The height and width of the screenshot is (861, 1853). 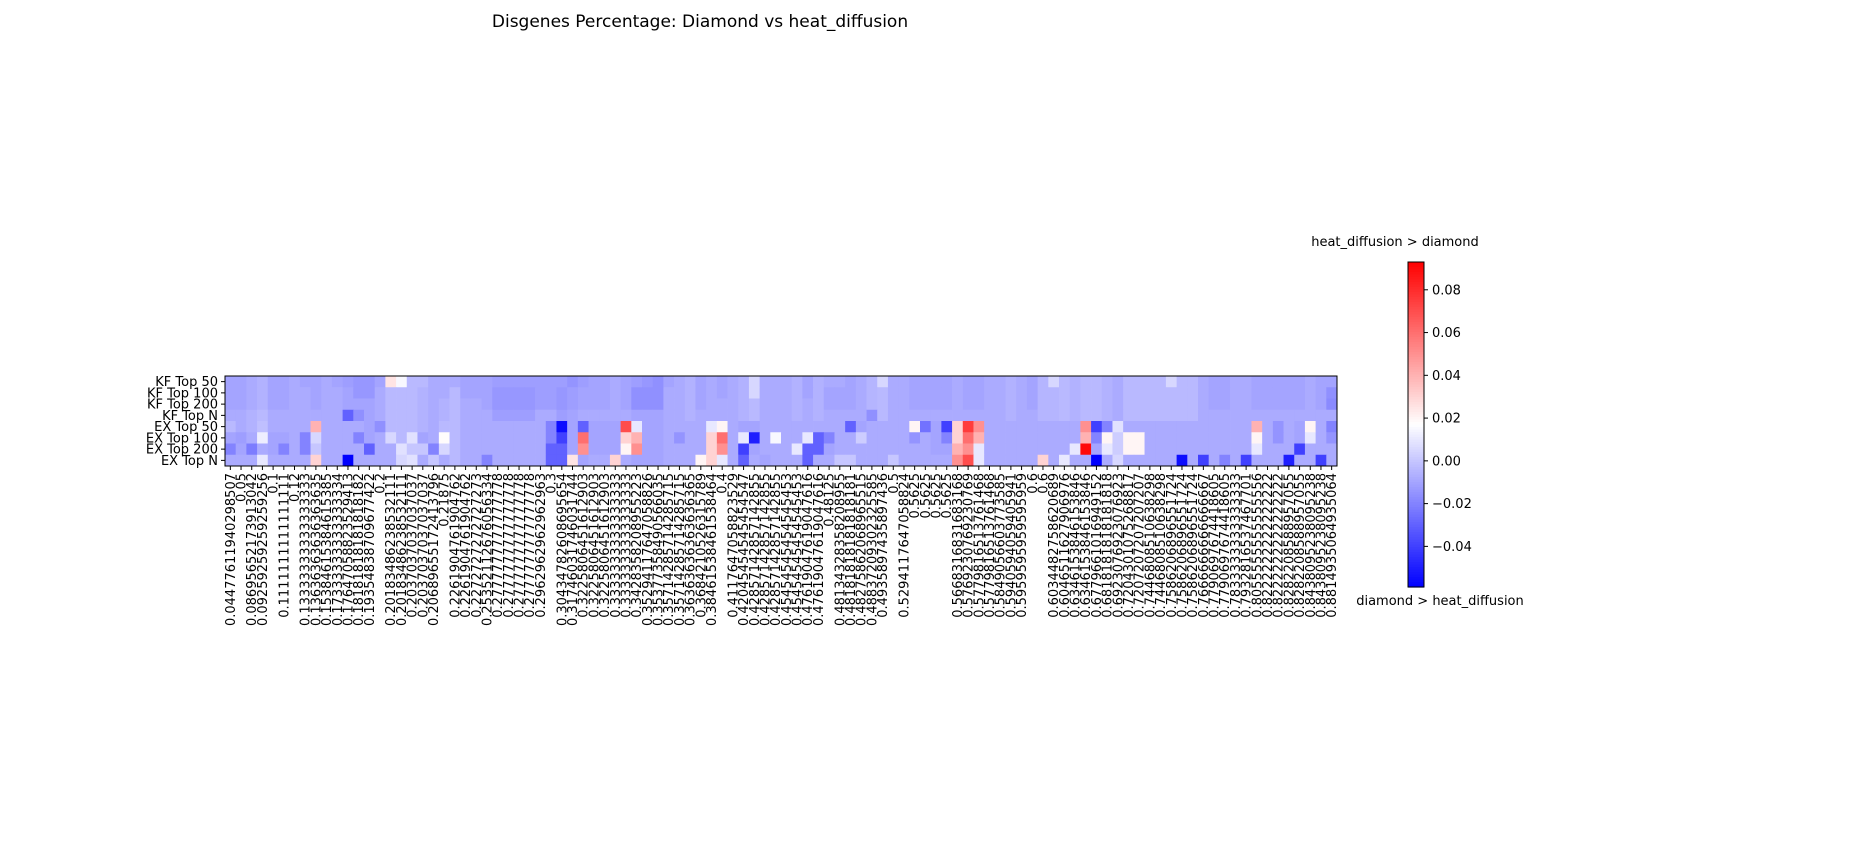 I want to click on column-label: 0.7790697674418605, so click(x=1225, y=545).